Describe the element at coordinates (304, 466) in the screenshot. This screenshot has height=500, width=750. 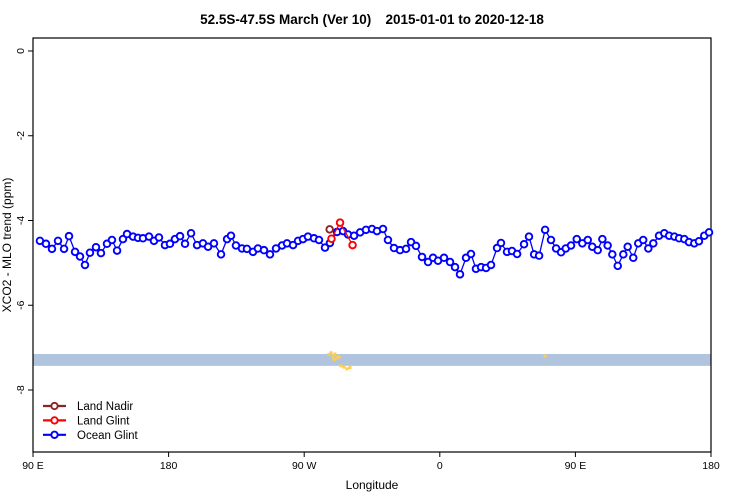
I see `x-tick-label: 90 W` at that location.